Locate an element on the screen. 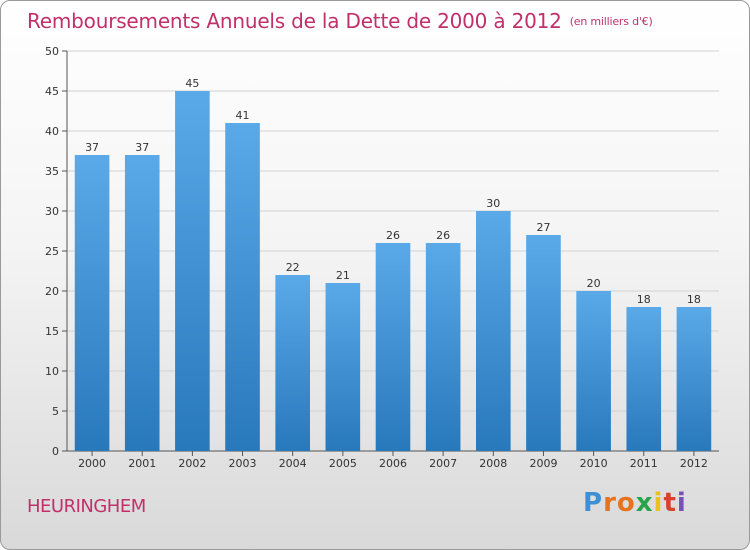 This screenshot has height=550, width=750. logo-letter: r is located at coordinates (610, 503).